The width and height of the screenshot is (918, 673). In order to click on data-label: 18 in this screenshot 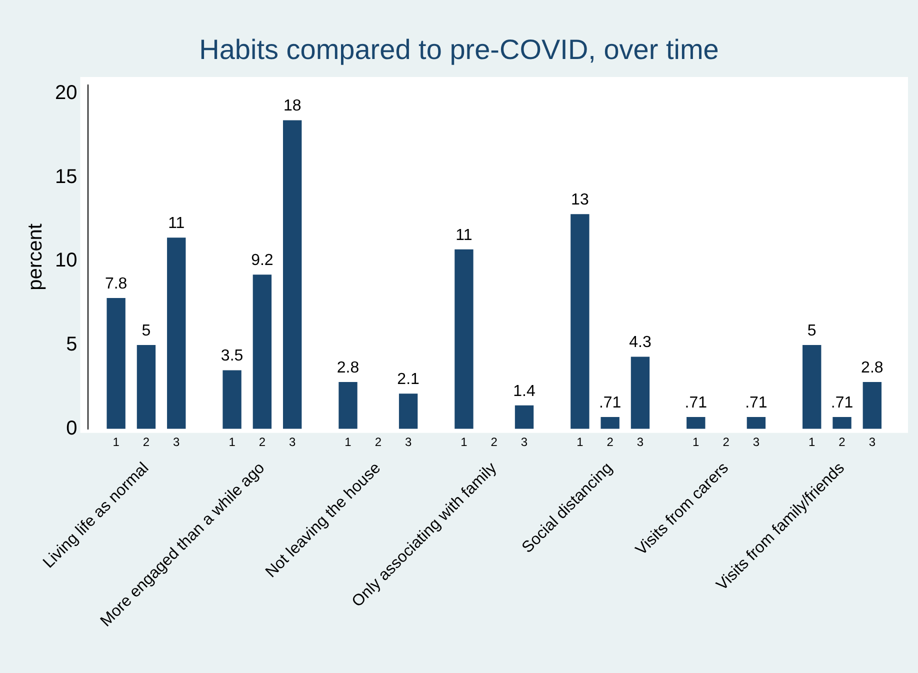, I will do `click(292, 106)`.